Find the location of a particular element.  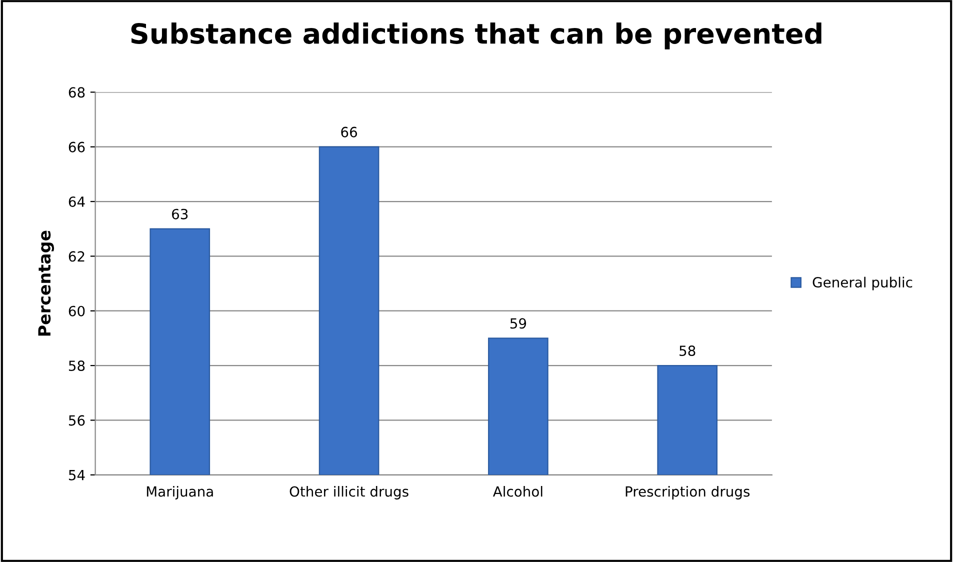

y-tick-label: 58 is located at coordinates (76, 366).